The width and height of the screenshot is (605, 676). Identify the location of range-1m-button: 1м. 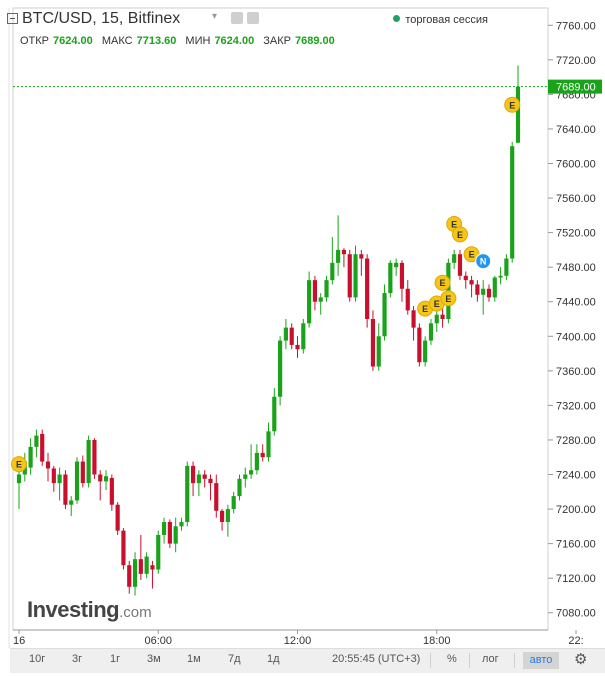
(194, 659).